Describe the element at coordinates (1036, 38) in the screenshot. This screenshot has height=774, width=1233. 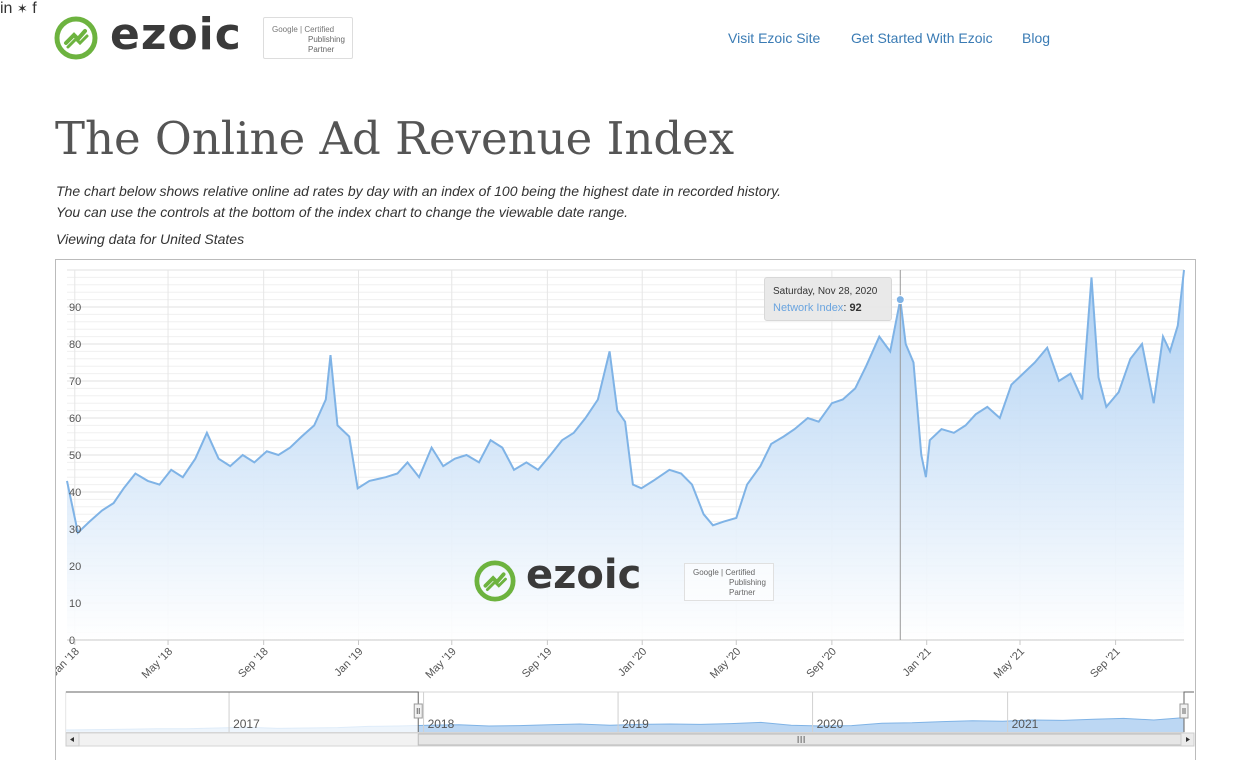
I see `nav-blog: Blog` at that location.